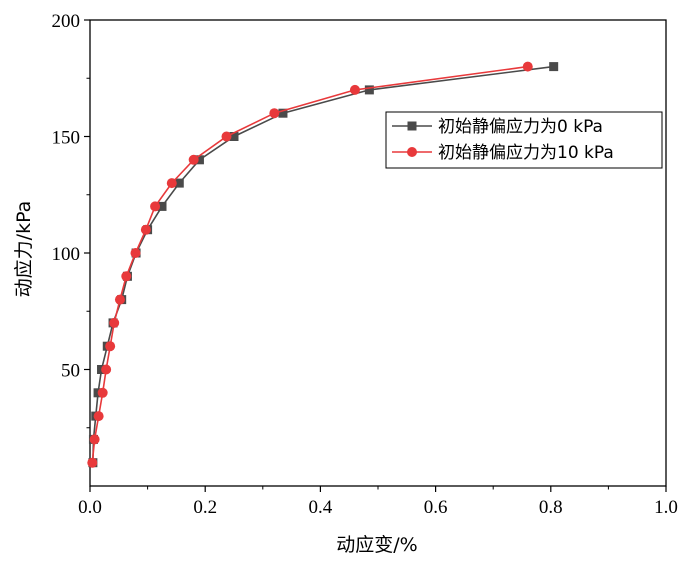 Image resolution: width=700 pixels, height=563 pixels. What do you see at coordinates (412, 126) in the screenshot?
I see `legend-marker-square` at bounding box center [412, 126].